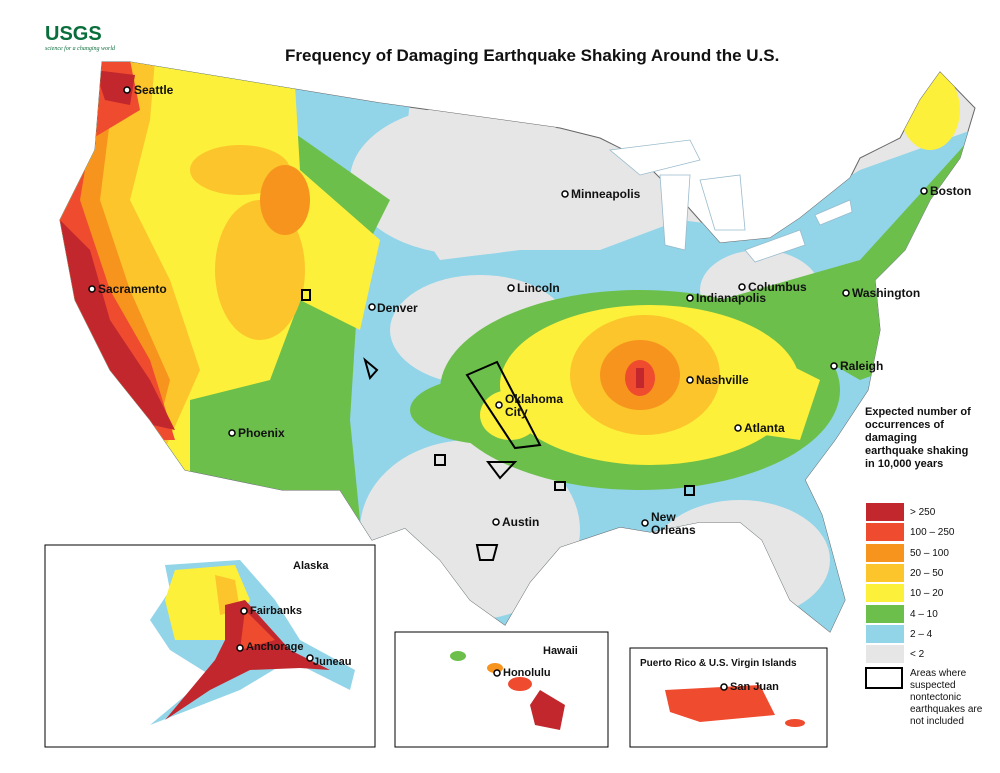 Image resolution: width=1000 pixels, height=773 pixels. What do you see at coordinates (929, 553) in the screenshot?
I see `legend-label: 50 – 100` at bounding box center [929, 553].